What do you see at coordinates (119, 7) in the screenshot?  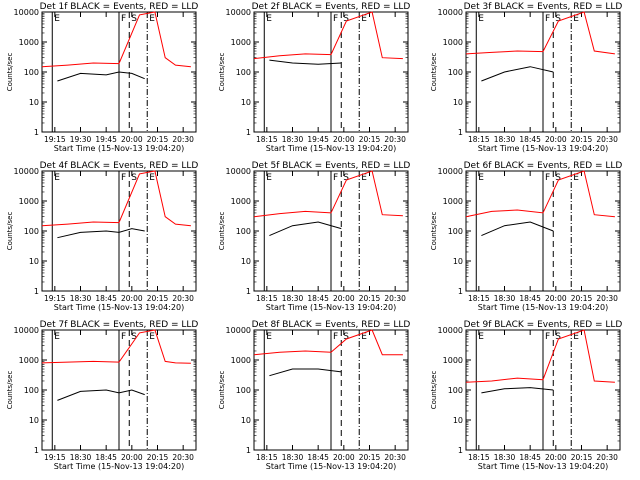 I see `panel-title: Det 1f BLACK = Events, RED = LLD` at bounding box center [119, 7].